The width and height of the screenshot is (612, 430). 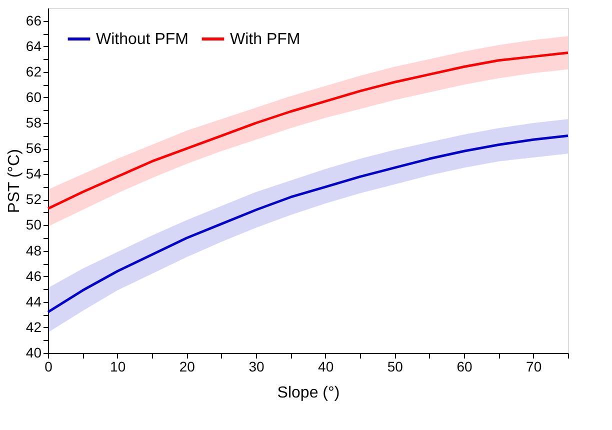 What do you see at coordinates (34, 122) in the screenshot?
I see `y-tick-label: 58` at bounding box center [34, 122].